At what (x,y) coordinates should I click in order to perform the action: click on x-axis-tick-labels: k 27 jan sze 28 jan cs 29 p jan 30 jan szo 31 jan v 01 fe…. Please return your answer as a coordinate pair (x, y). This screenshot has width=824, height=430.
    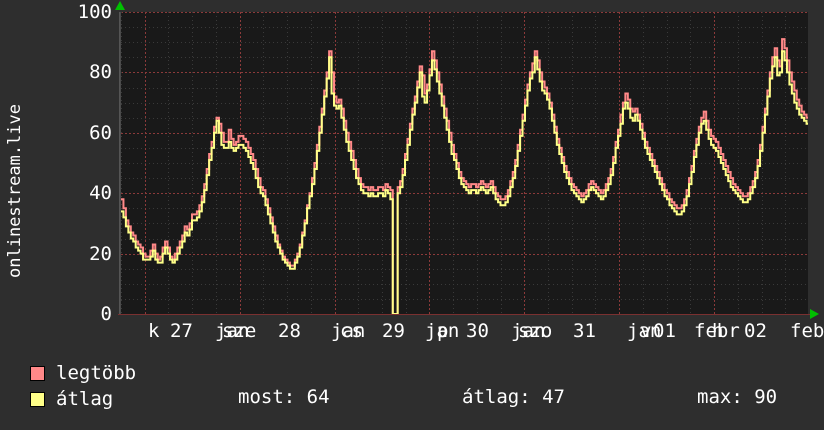
    Looking at the image, I should click on (412, 334).